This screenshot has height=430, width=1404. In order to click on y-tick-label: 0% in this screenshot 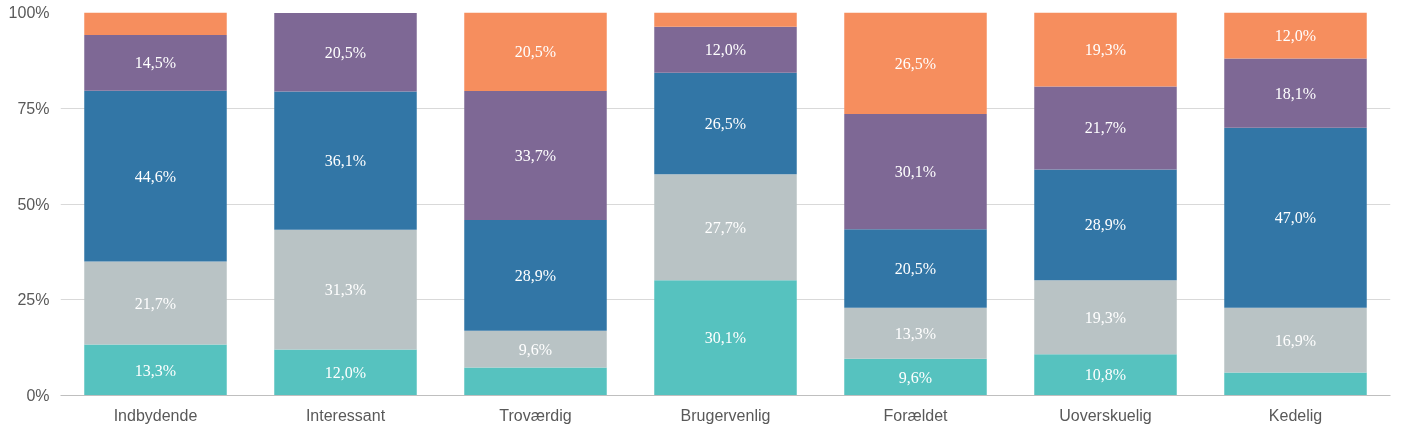, I will do `click(38, 395)`.